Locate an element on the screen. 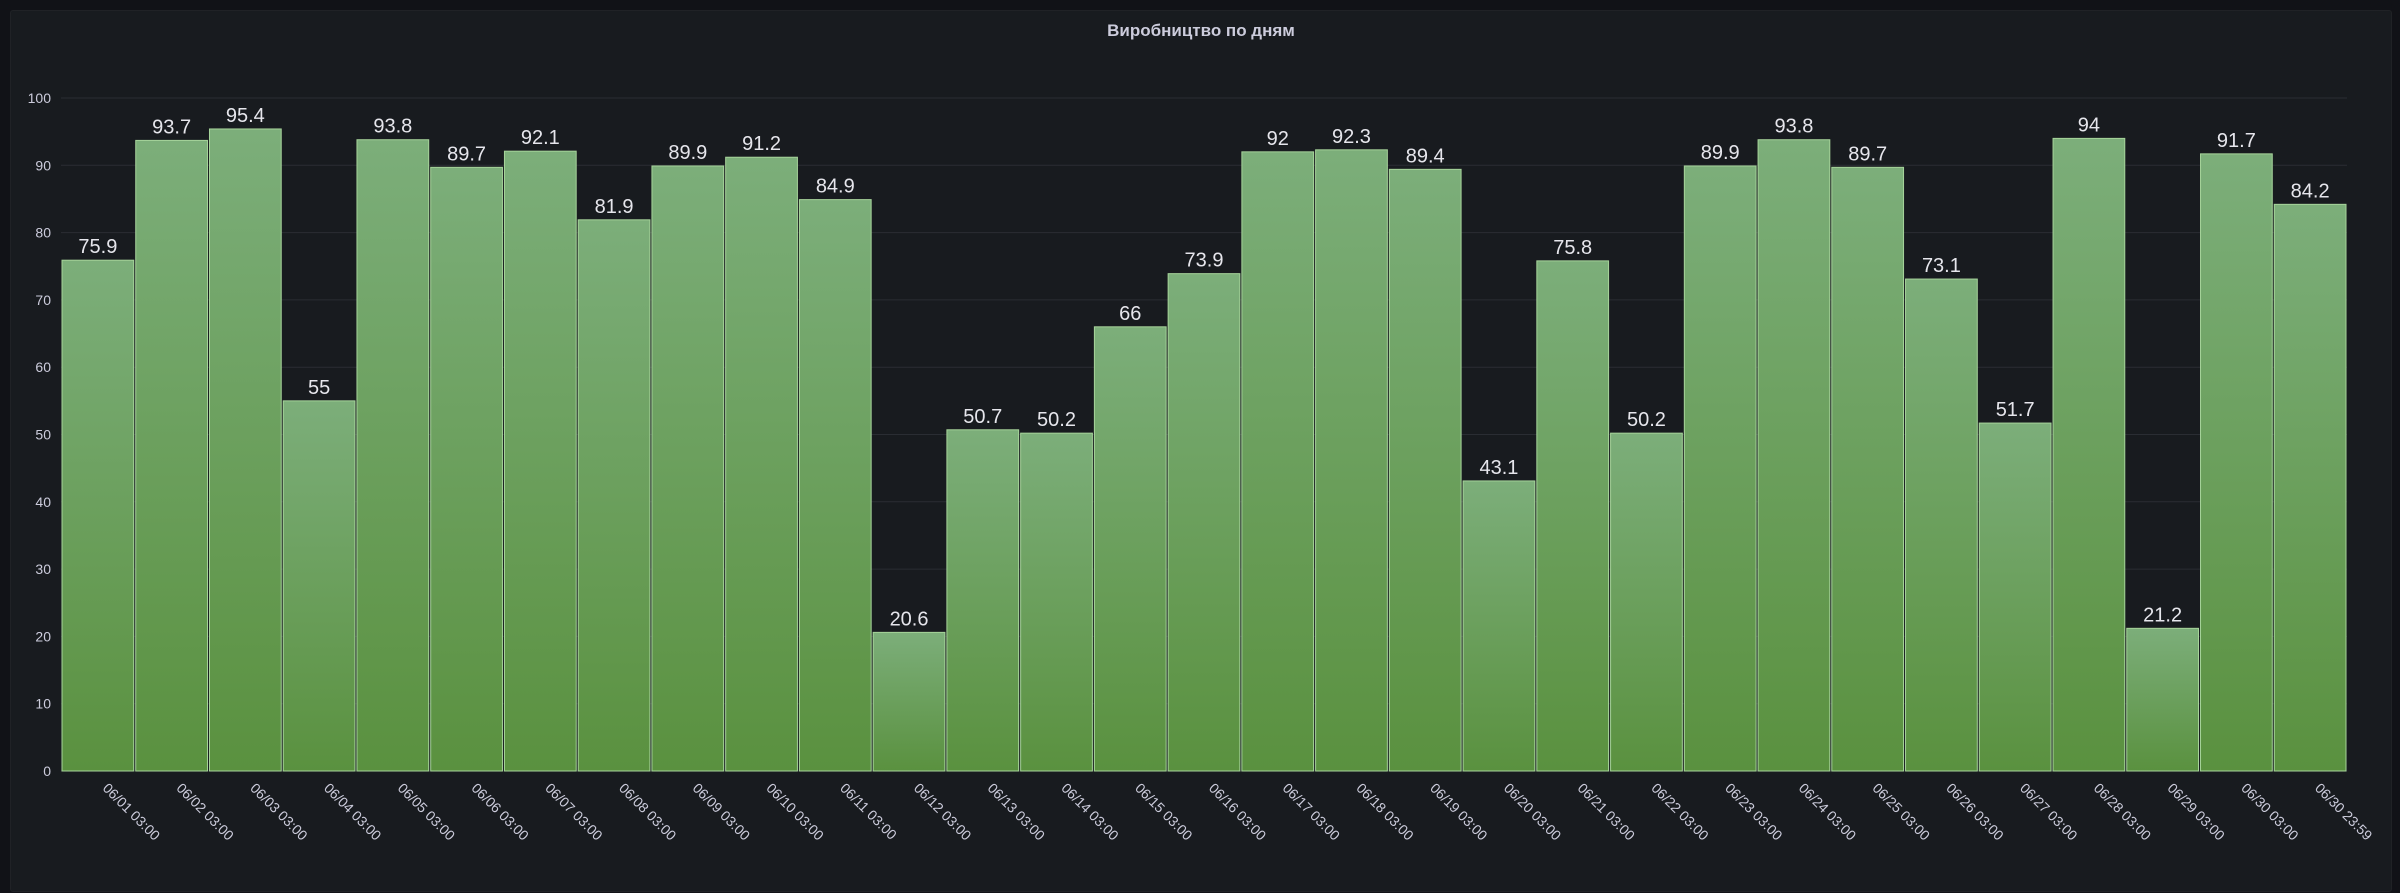  x-tick-label: 06/29 03:00 is located at coordinates (2197, 812).